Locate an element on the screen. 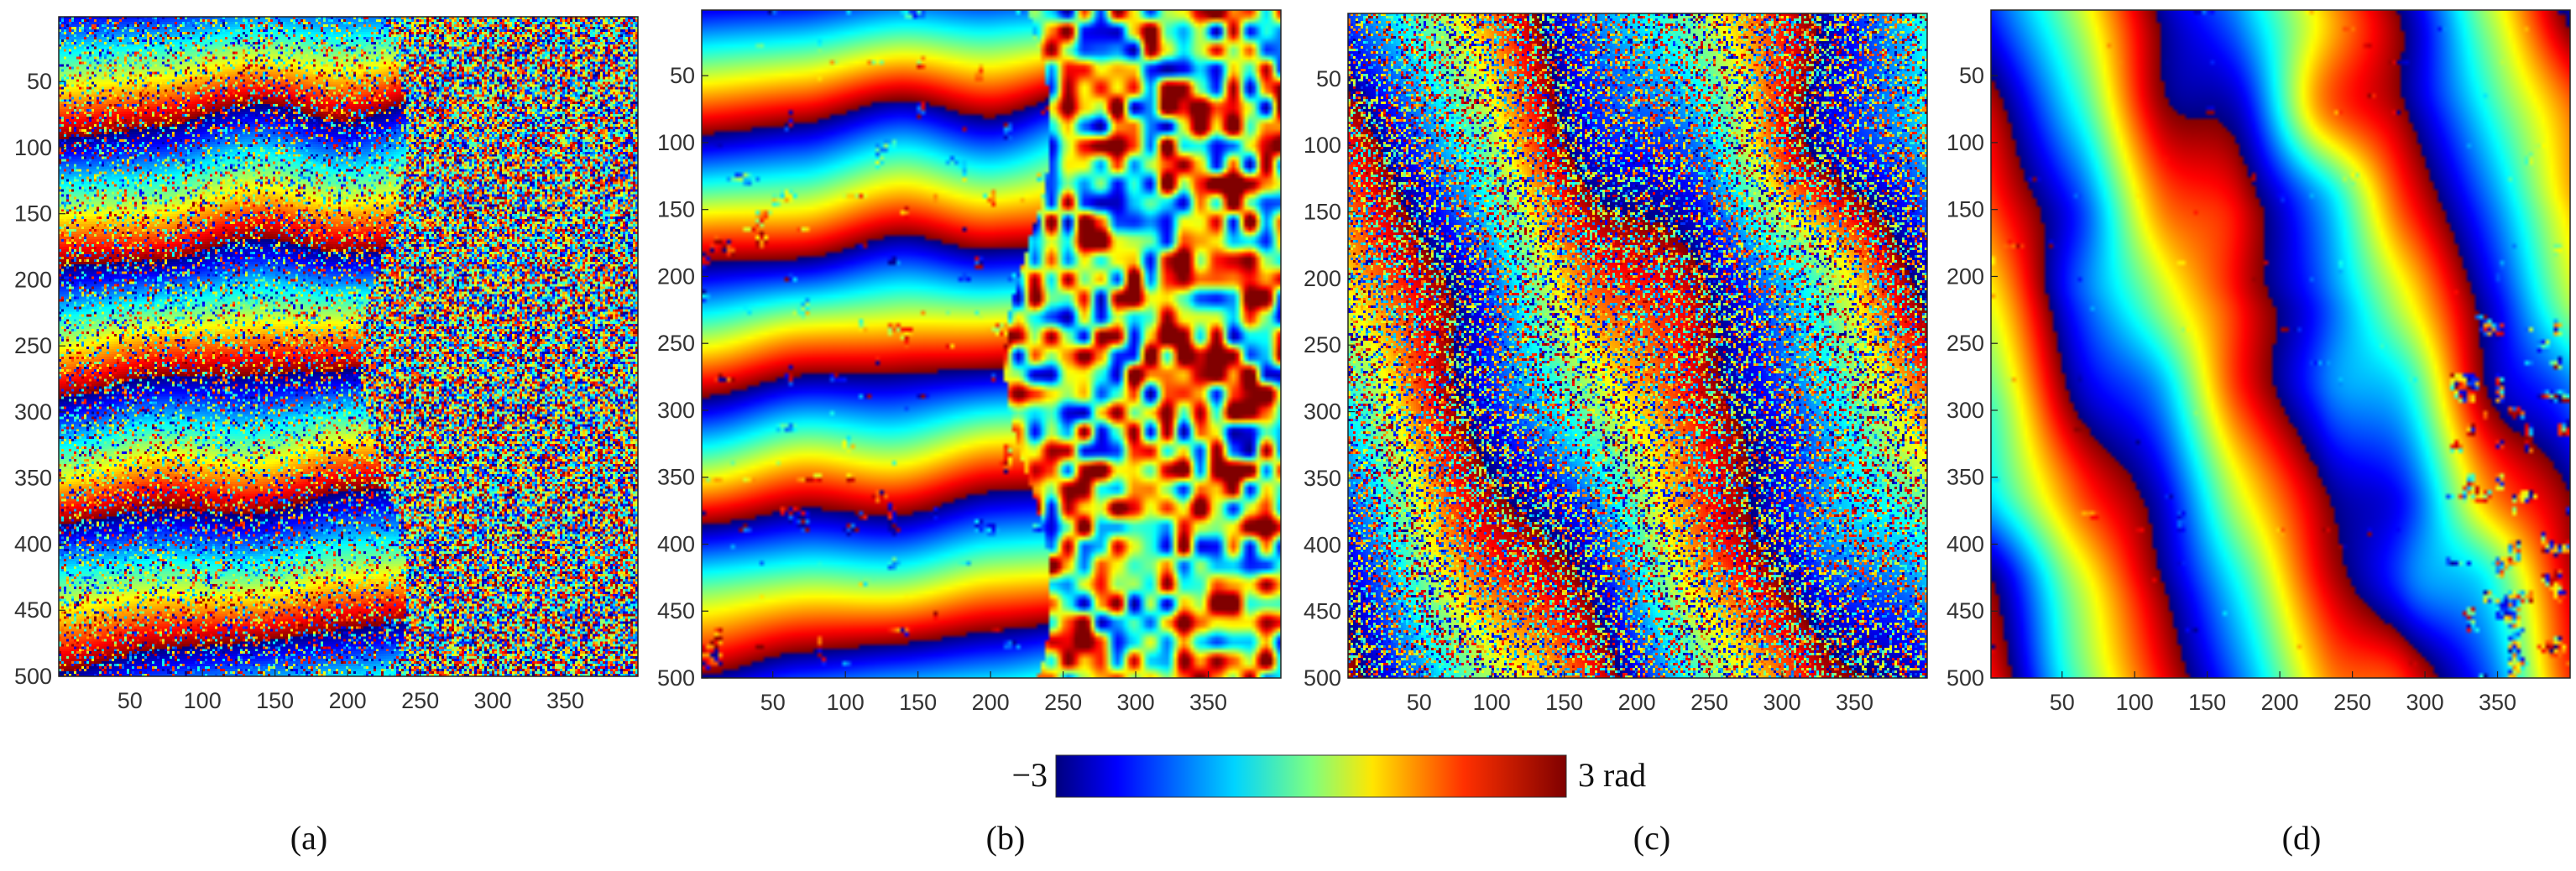  captions-group: (a) (b) (c) (d) is located at coordinates (1306, 838).